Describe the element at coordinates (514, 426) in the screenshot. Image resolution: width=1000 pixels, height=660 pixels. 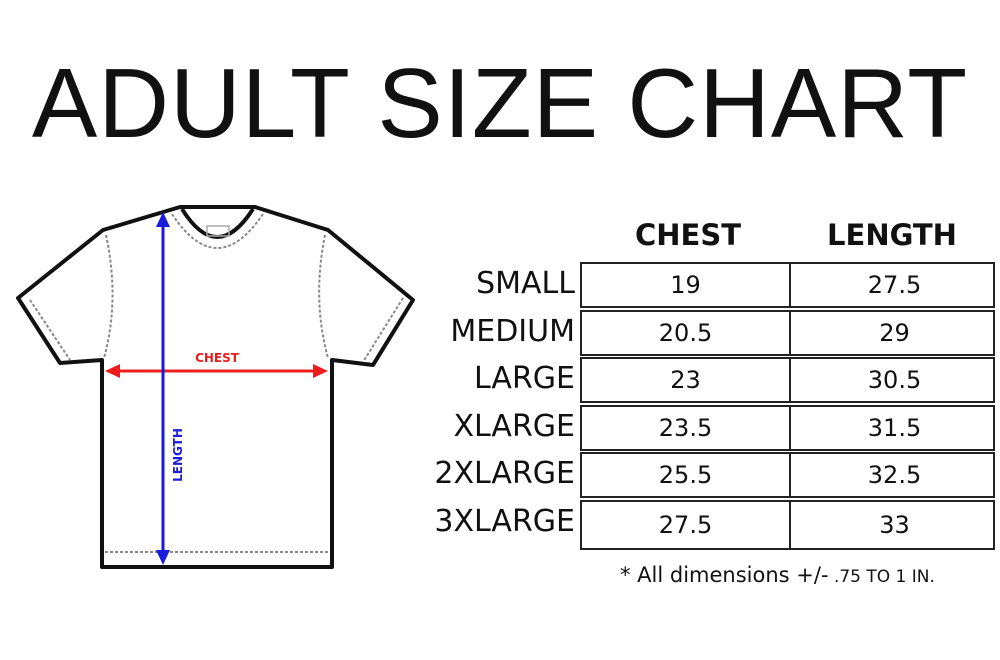
I see `row-label-size: XLARGE` at that location.